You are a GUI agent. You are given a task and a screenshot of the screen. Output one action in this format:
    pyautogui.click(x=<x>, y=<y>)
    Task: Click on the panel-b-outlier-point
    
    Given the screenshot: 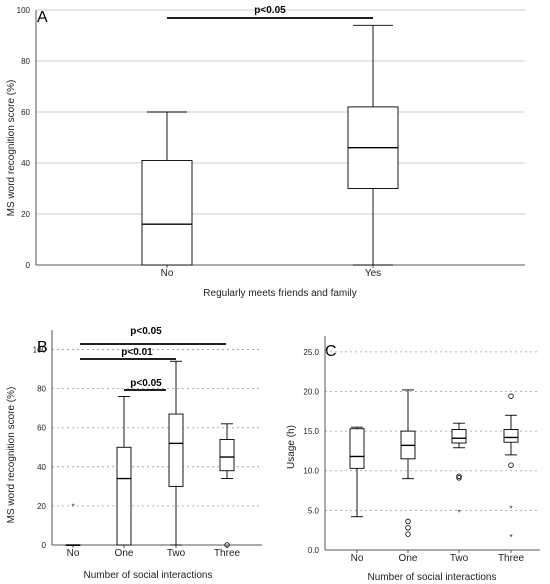 What is the action you would take?
    pyautogui.click(x=227, y=545)
    